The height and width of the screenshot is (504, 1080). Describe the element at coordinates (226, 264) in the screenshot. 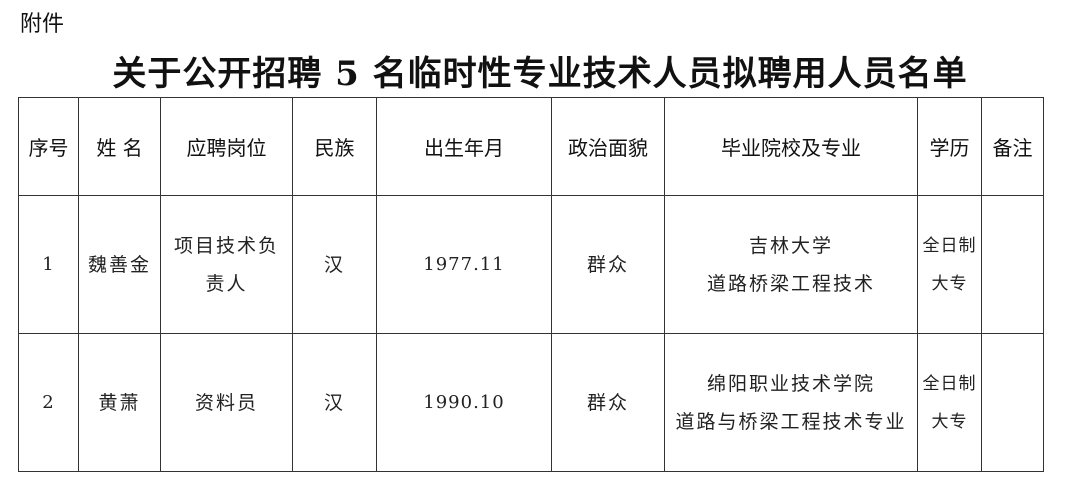

I see `cell-position: 项目技术负 责人` at that location.